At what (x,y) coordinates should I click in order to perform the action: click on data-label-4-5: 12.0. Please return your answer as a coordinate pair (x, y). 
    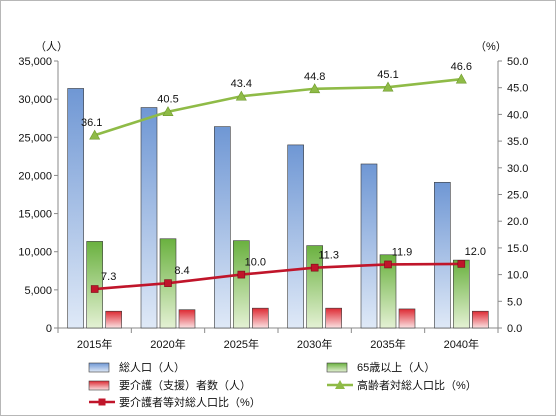
    Looking at the image, I should click on (475, 252).